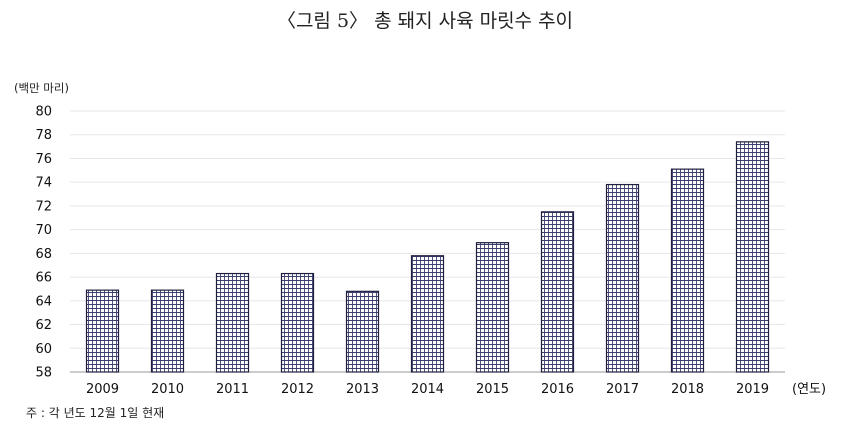 This screenshot has height=422, width=850. What do you see at coordinates (622, 389) in the screenshot?
I see `x-tick-label: 2017` at bounding box center [622, 389].